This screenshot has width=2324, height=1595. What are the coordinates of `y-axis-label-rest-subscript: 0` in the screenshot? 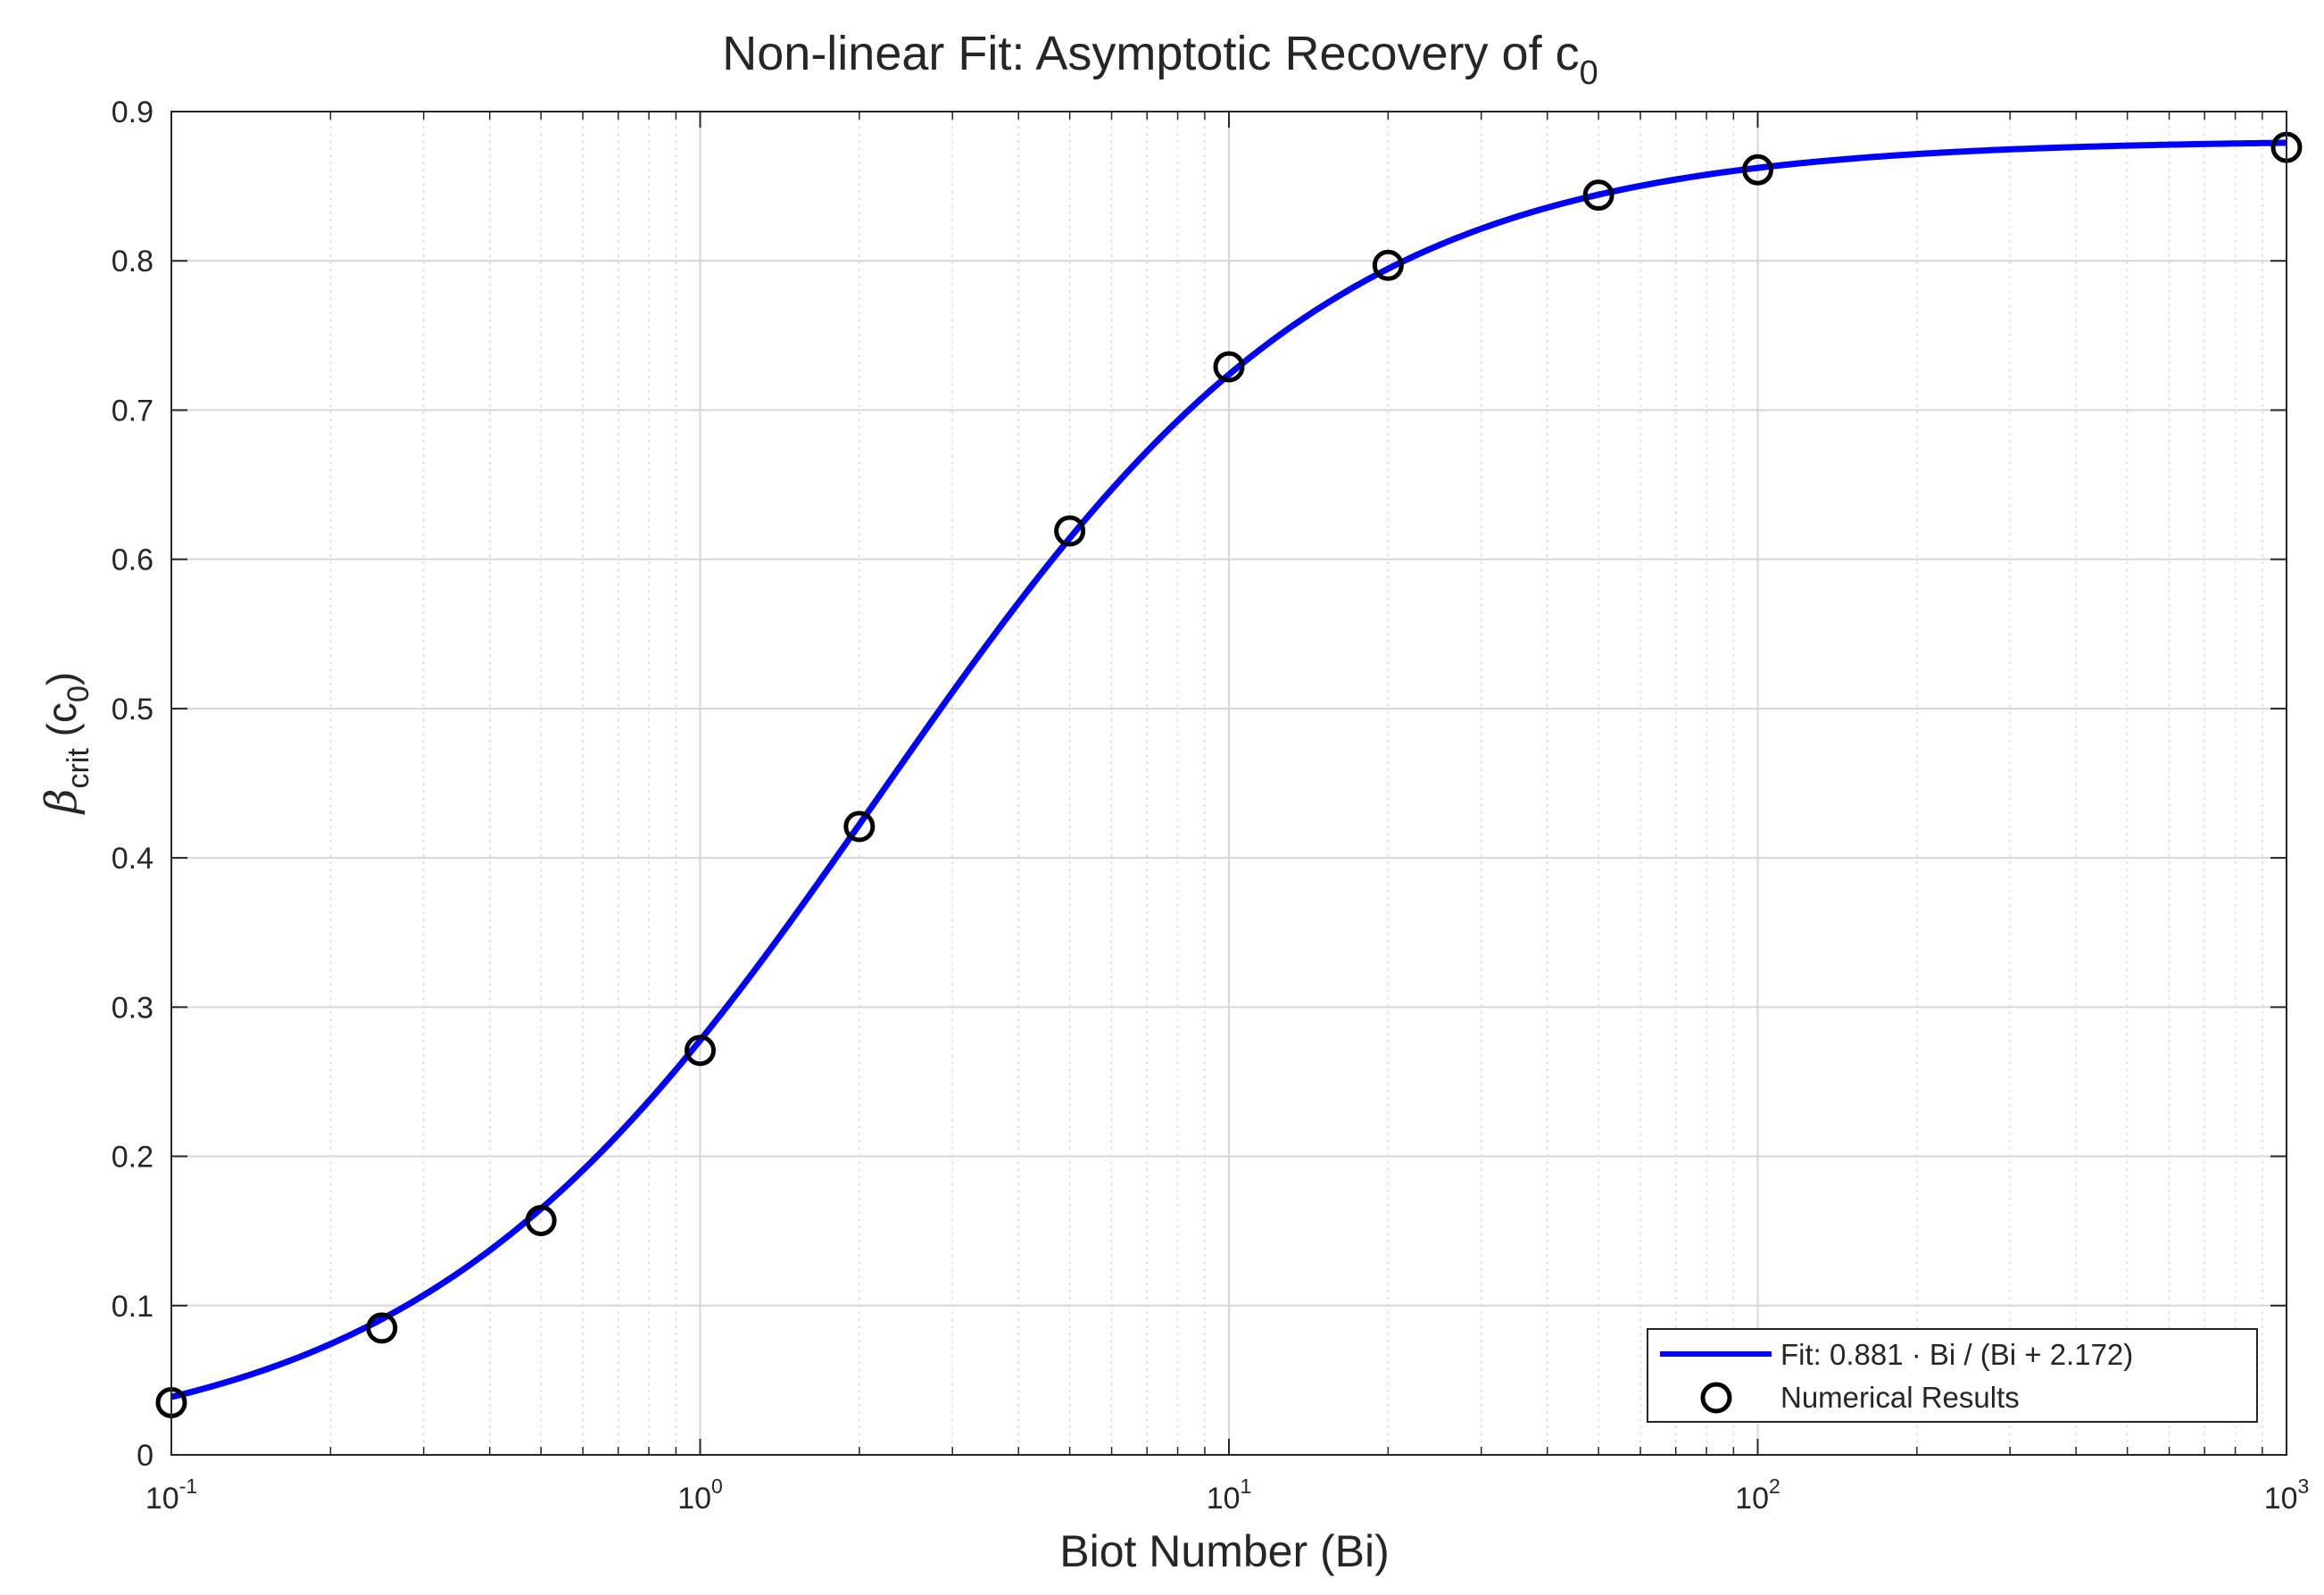 It's located at (78, 693).